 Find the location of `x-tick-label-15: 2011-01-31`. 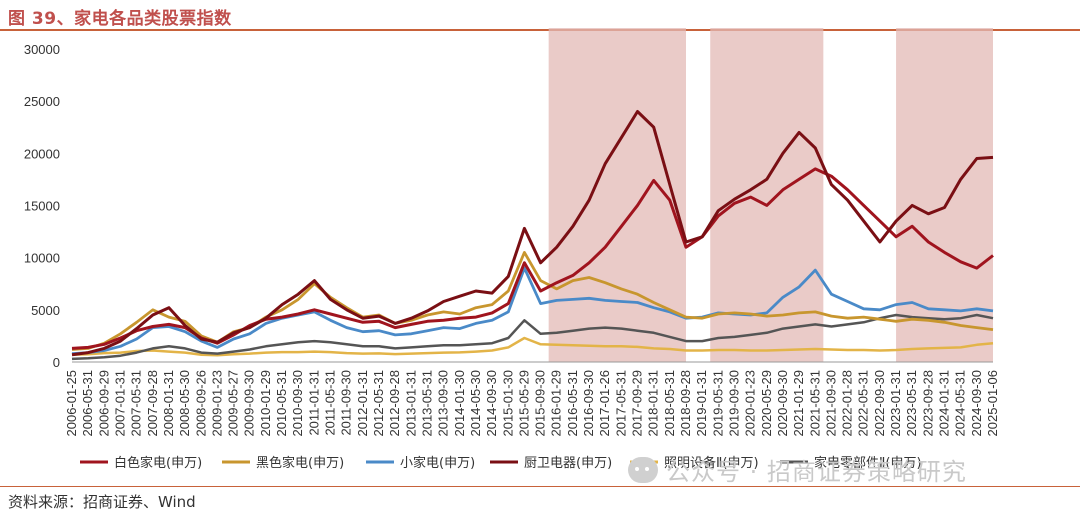

x-tick-label-15: 2011-01-31 is located at coordinates (313, 403).